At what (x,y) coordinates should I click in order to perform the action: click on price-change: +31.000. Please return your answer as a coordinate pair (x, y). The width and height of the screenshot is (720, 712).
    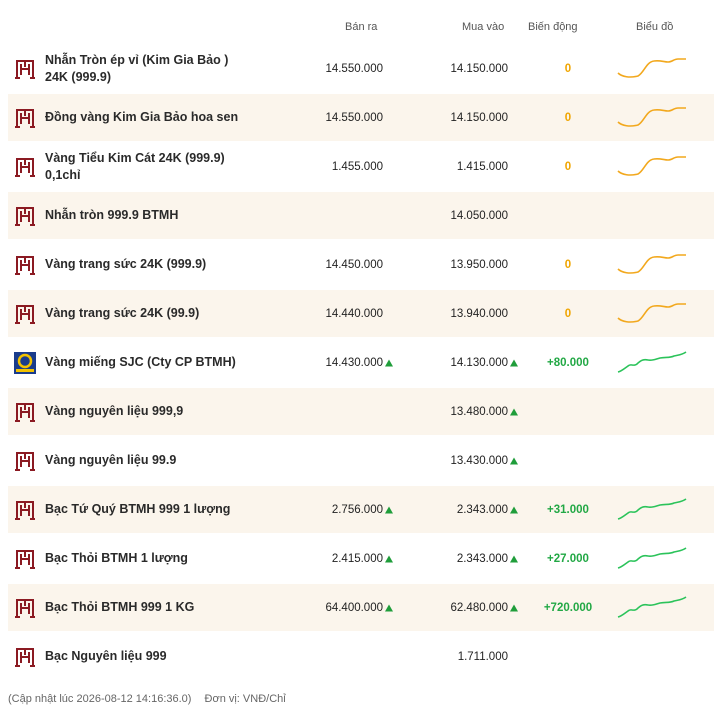
    Looking at the image, I should click on (568, 509).